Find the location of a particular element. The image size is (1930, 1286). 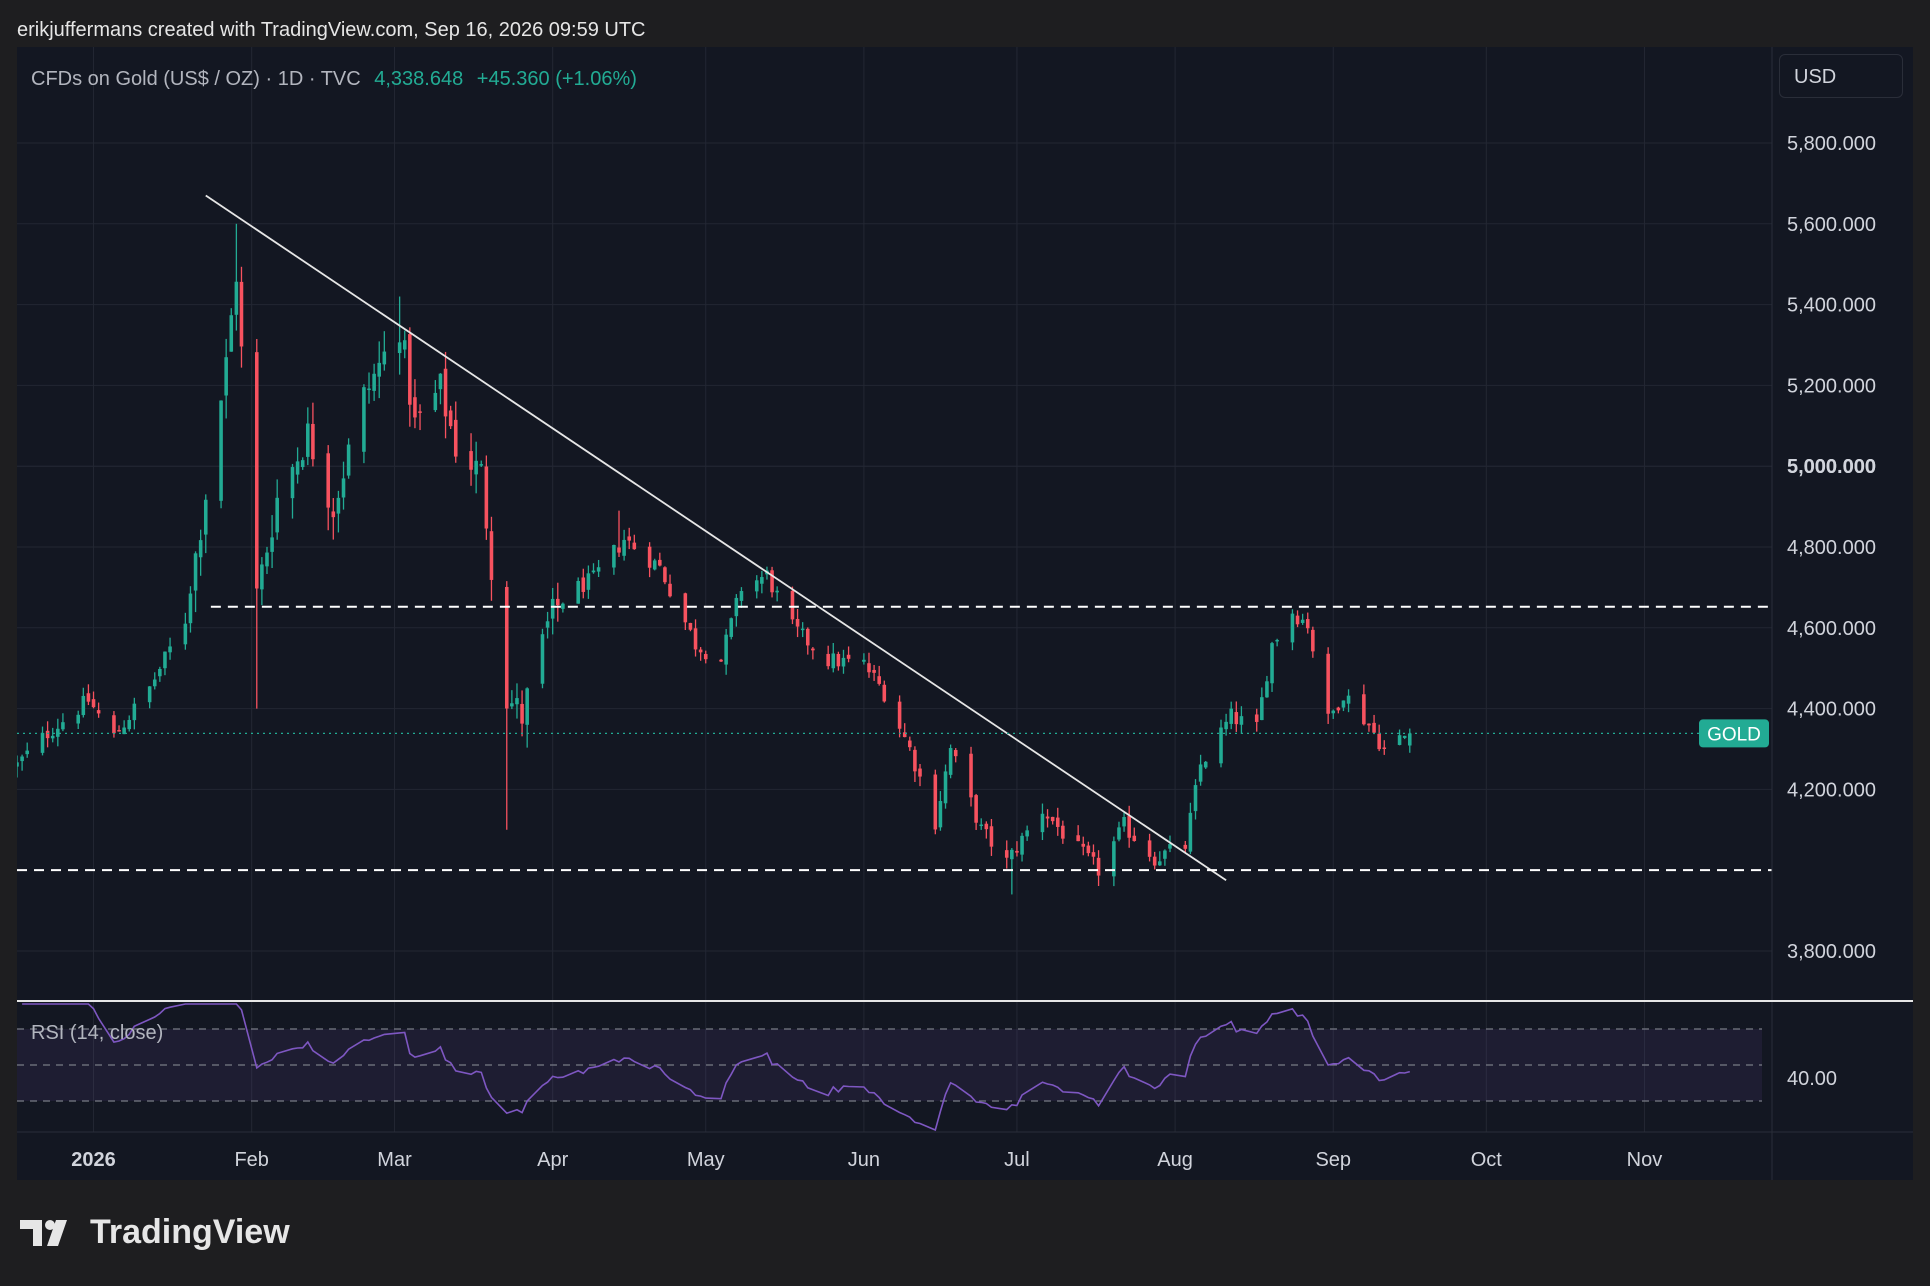

price-tick-label: 4,400.000 is located at coordinates (1831, 710).